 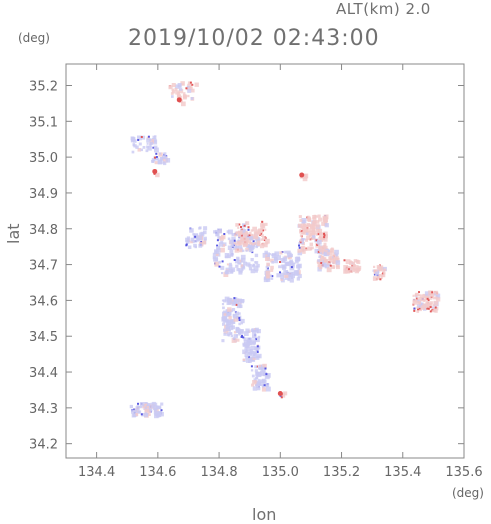 What do you see at coordinates (34, 38) in the screenshot?
I see `y-axis-unit: (deg)` at bounding box center [34, 38].